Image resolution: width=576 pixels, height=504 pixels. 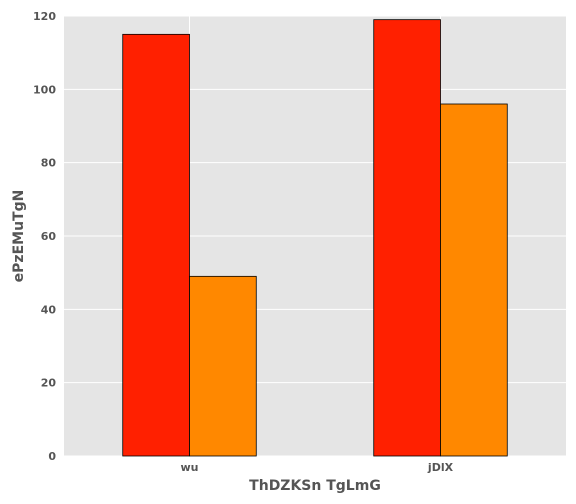 I want to click on x-tick-label: jDlX, so click(x=440, y=467).